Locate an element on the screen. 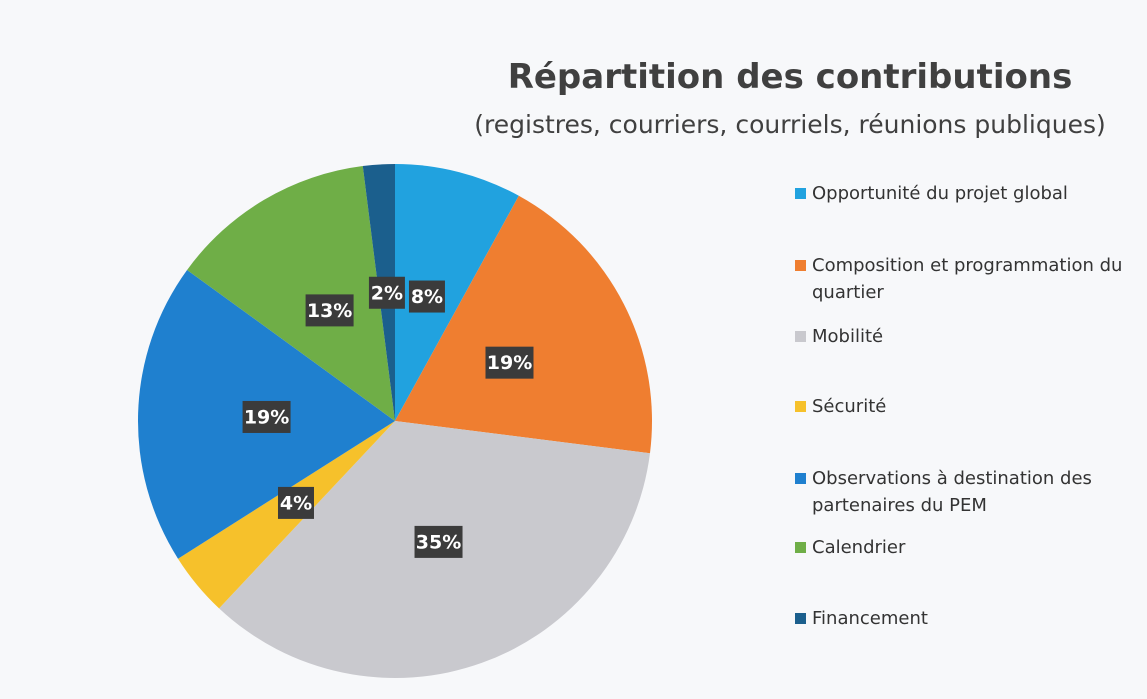  legend-label: Opportunité du projet global is located at coordinates (940, 193).